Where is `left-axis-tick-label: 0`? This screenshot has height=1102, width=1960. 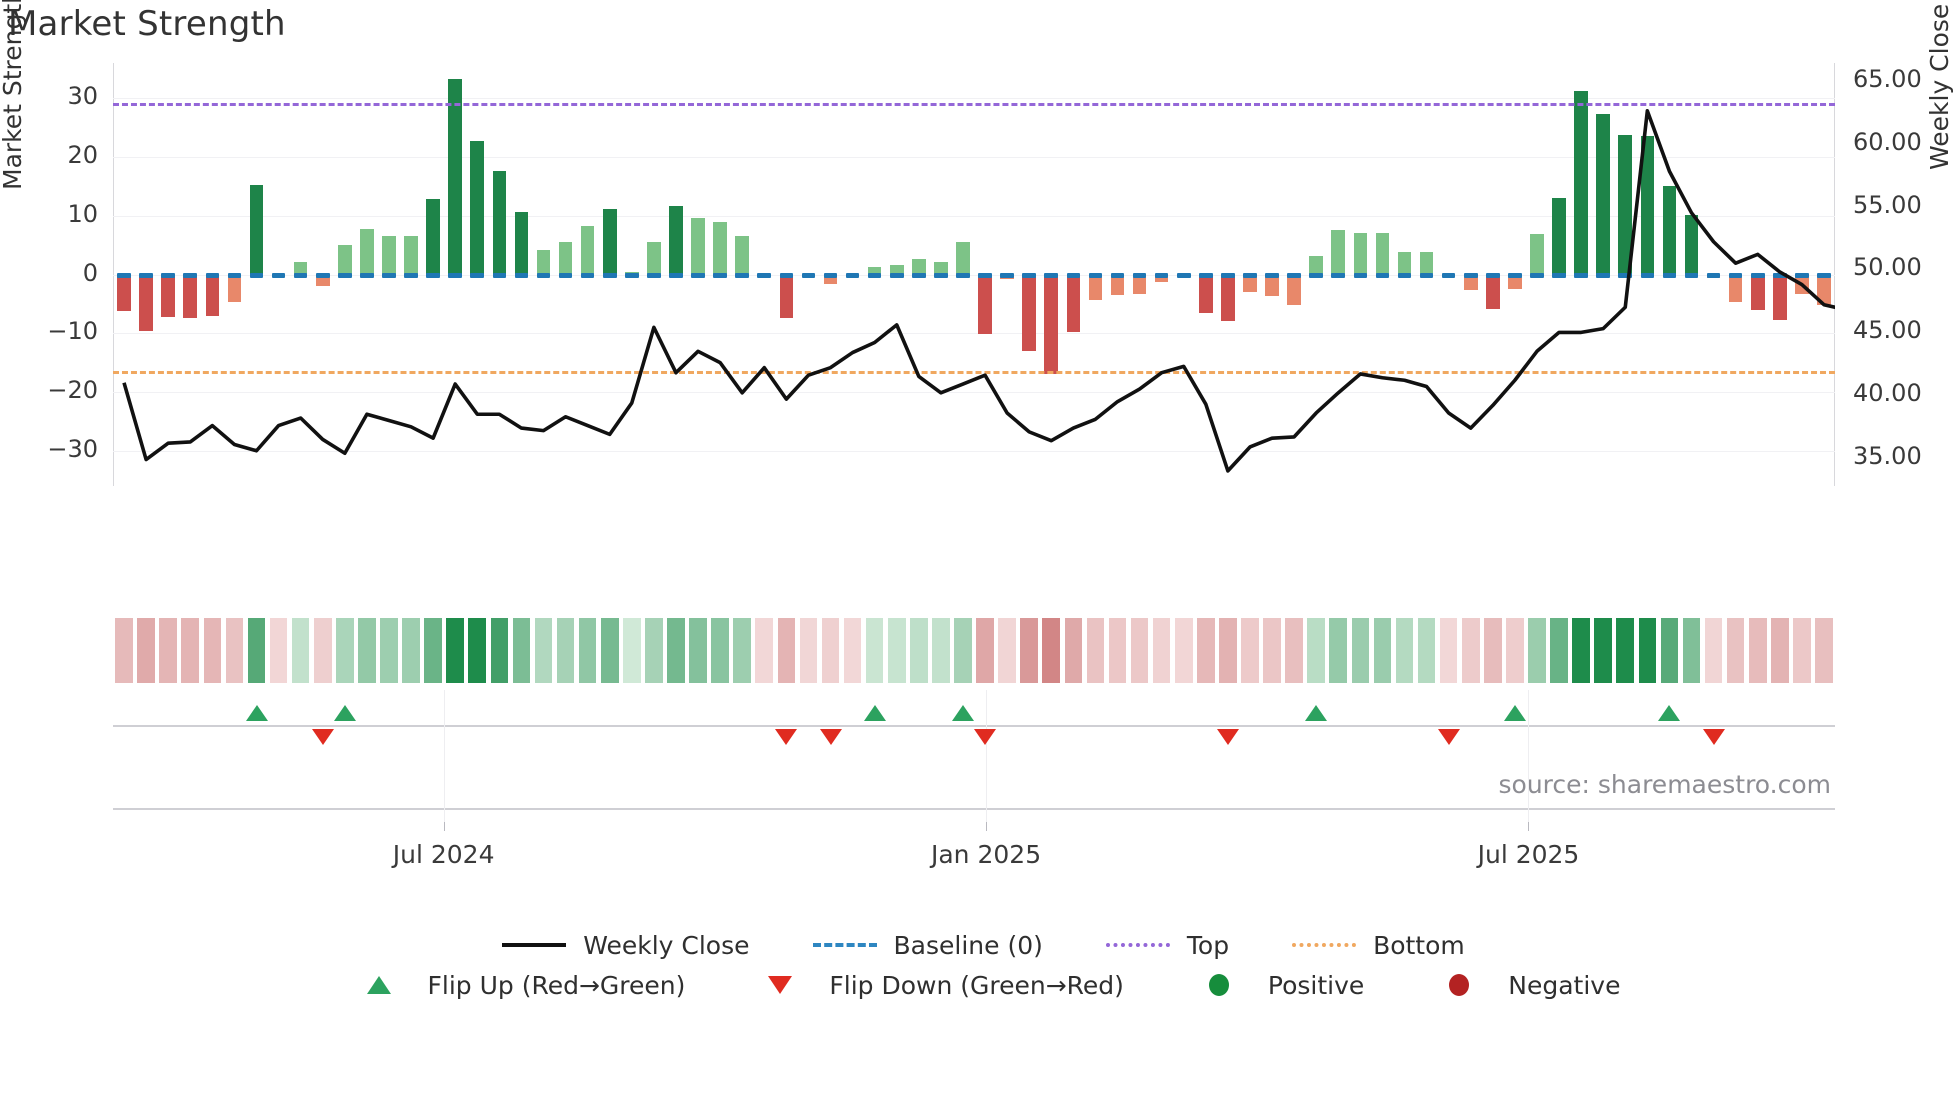
left-axis-tick-label: 0 is located at coordinates (90, 272).